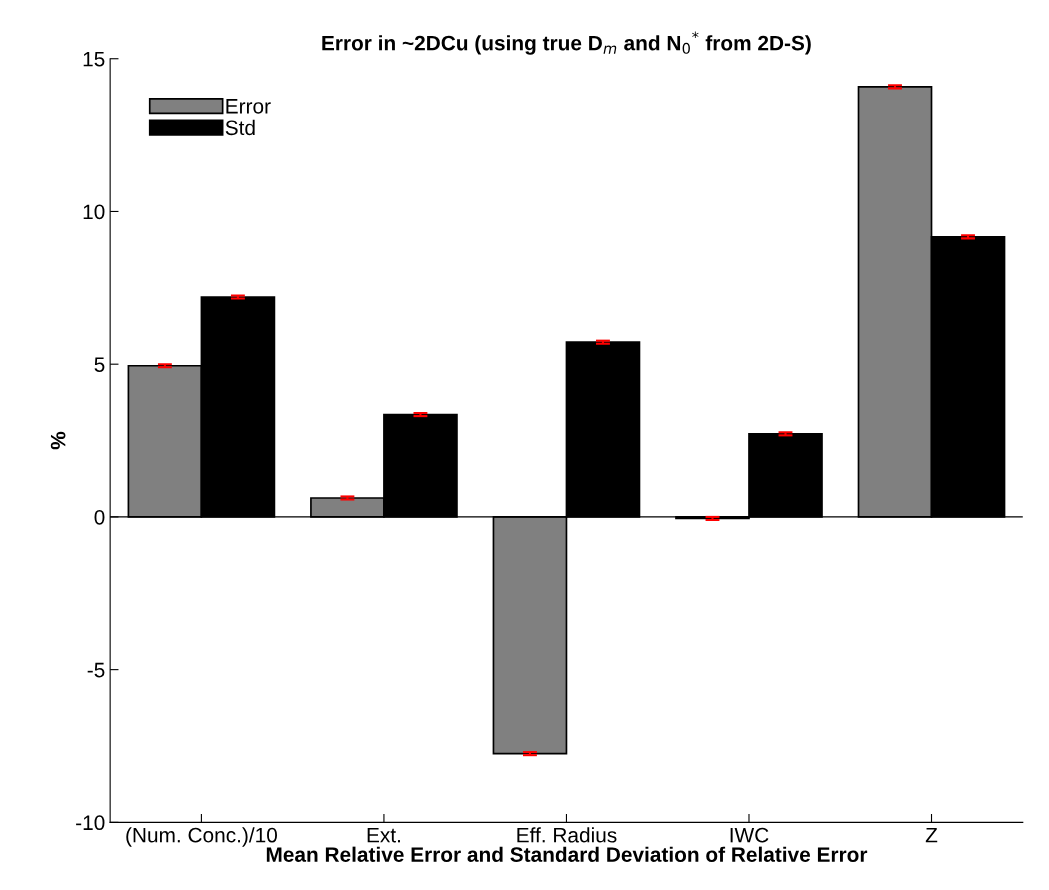  I want to click on y-axis-title: %, so click(58, 440).